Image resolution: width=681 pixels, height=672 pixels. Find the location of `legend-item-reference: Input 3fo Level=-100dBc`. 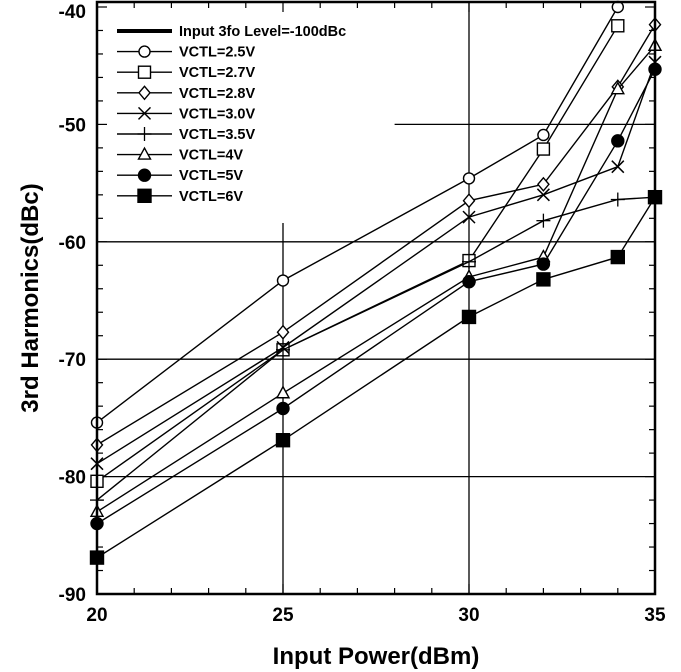

legend-item-reference: Input 3fo Level=-100dBc is located at coordinates (231, 32).